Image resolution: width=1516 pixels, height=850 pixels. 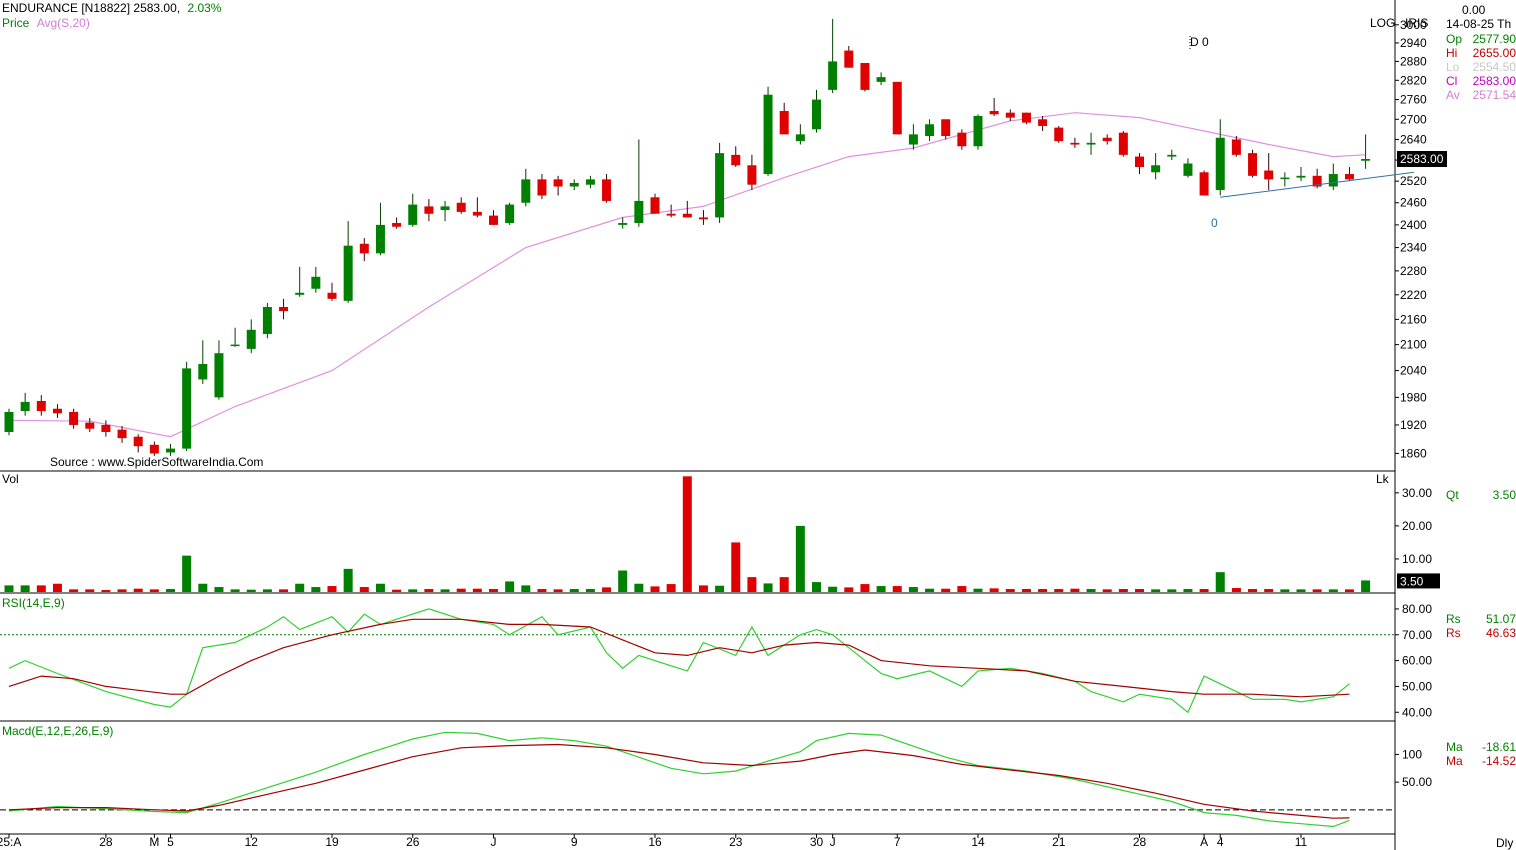 What do you see at coordinates (111, 8) in the screenshot?
I see `chart-header: ENDURANCE [N18822] 2583.00, 2.03%` at bounding box center [111, 8].